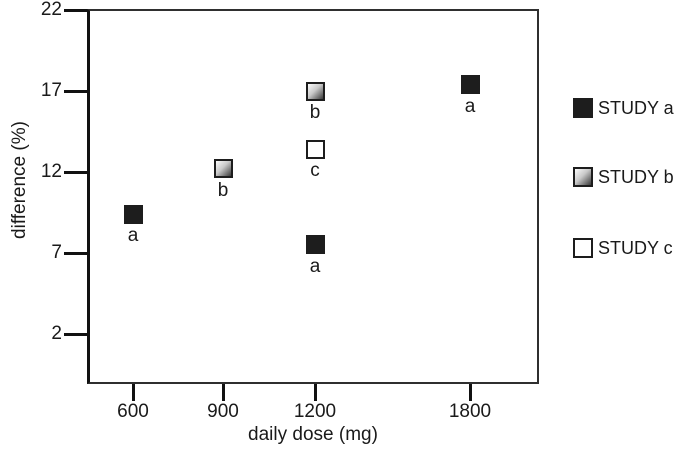 This screenshot has height=457, width=677. Describe the element at coordinates (470, 411) in the screenshot. I see `x-tick-label: 1800` at that location.